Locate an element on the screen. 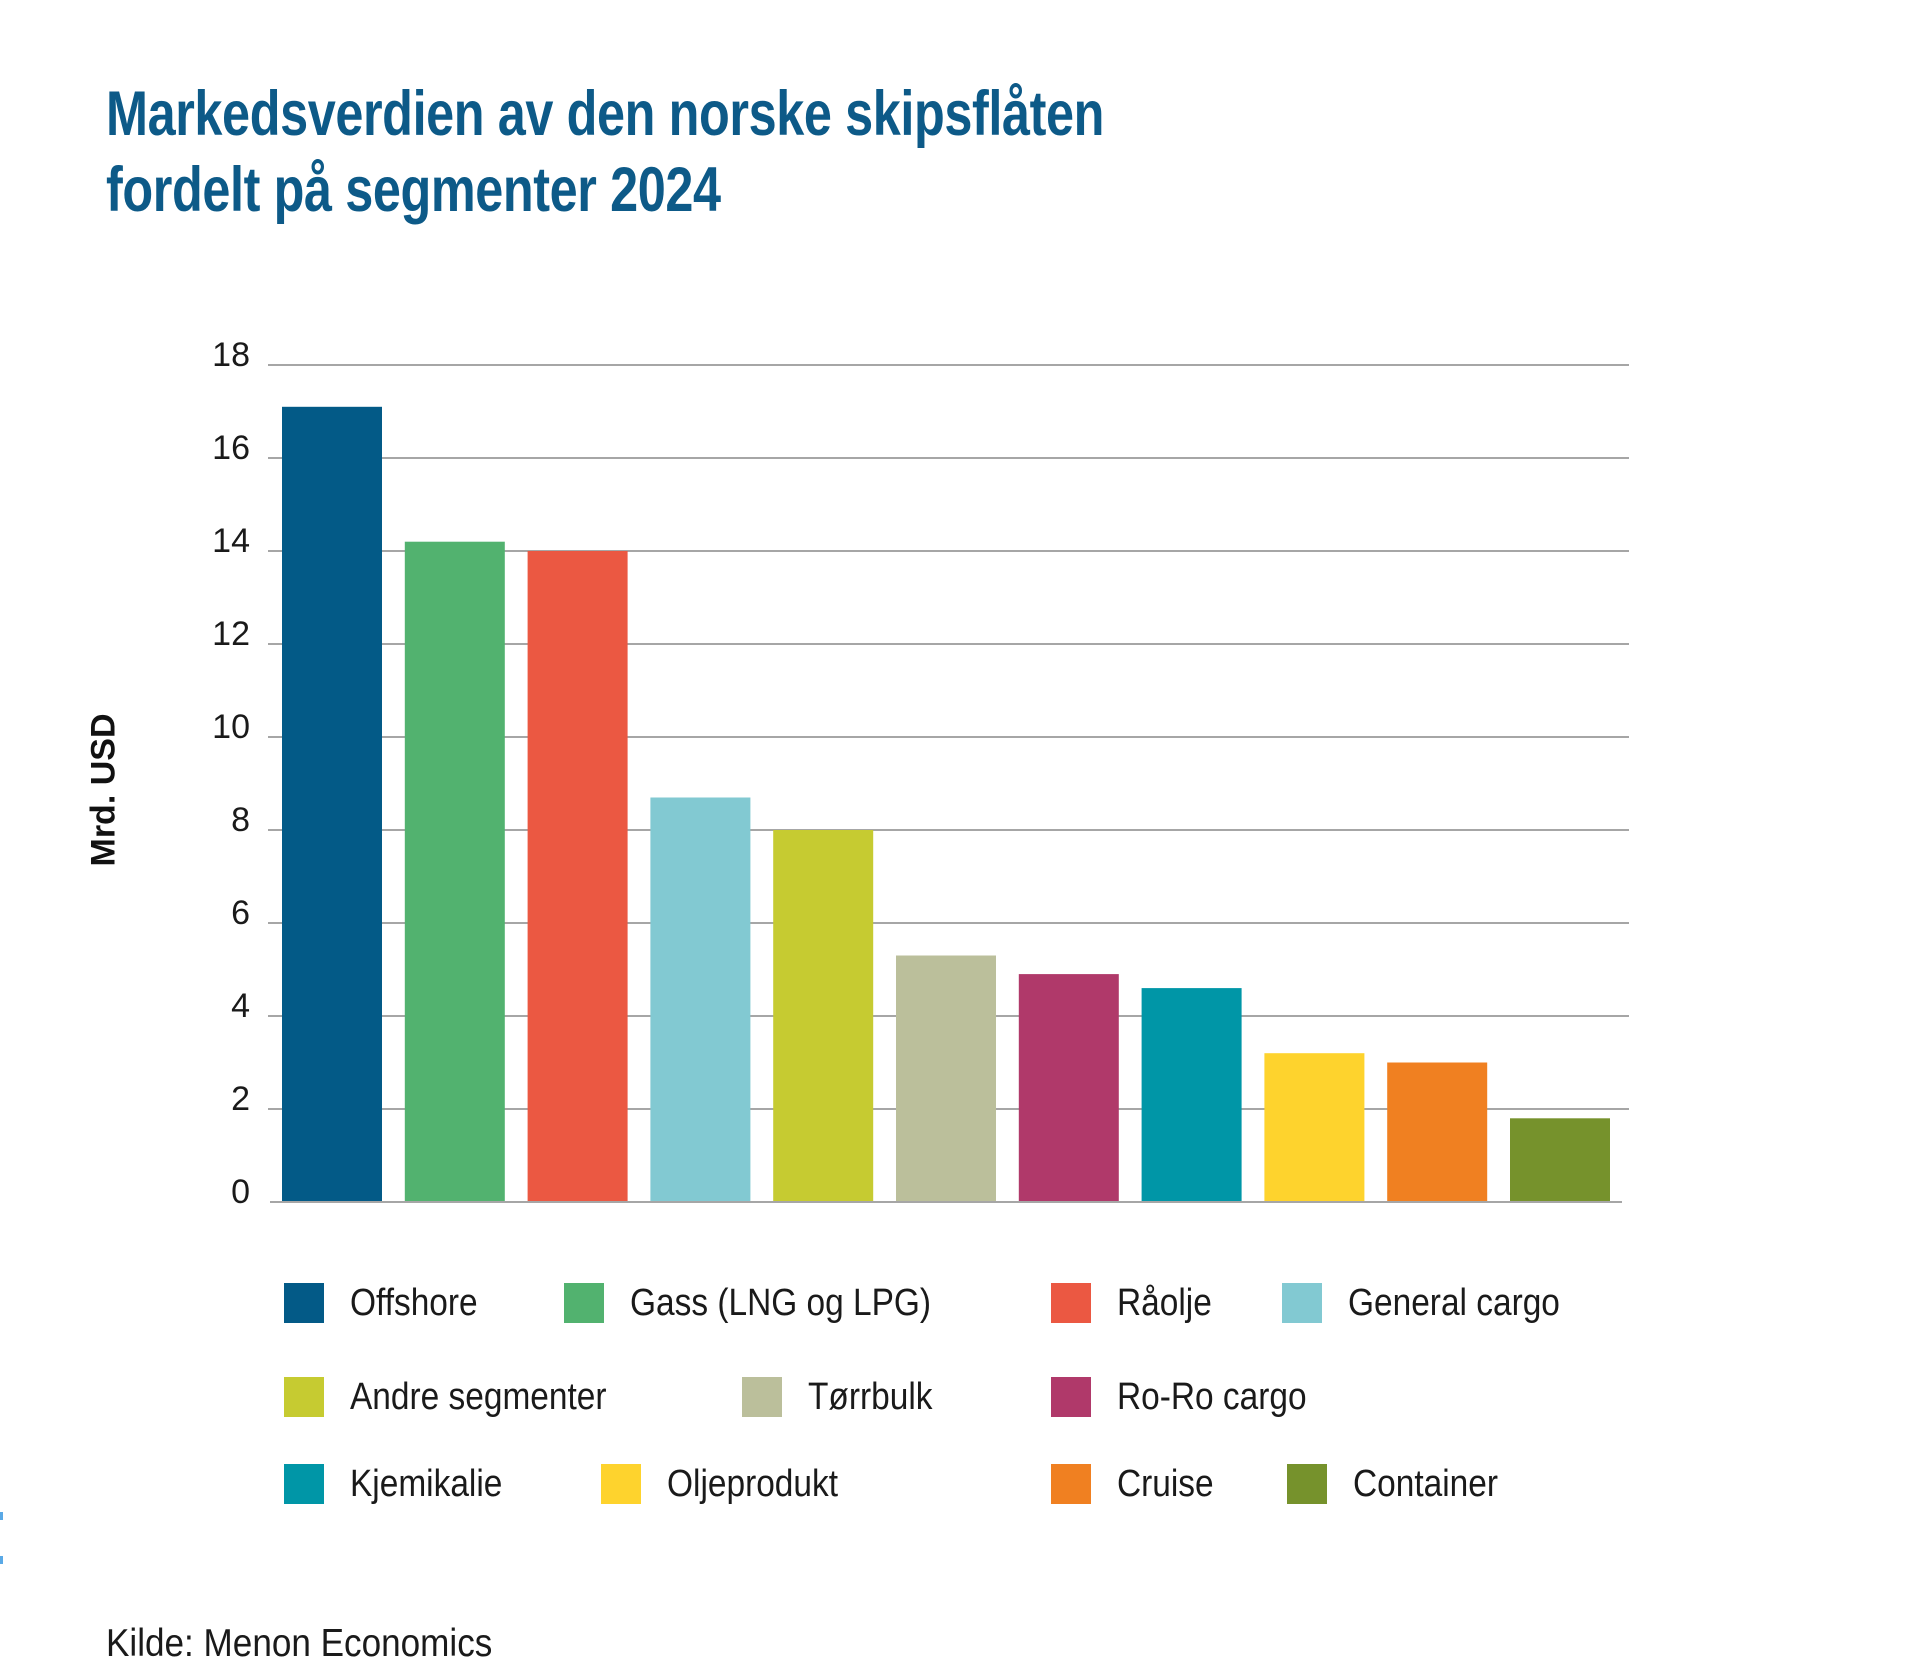 This screenshot has width=1920, height=1671. legend-label: Andre segmenter is located at coordinates (478, 1396).